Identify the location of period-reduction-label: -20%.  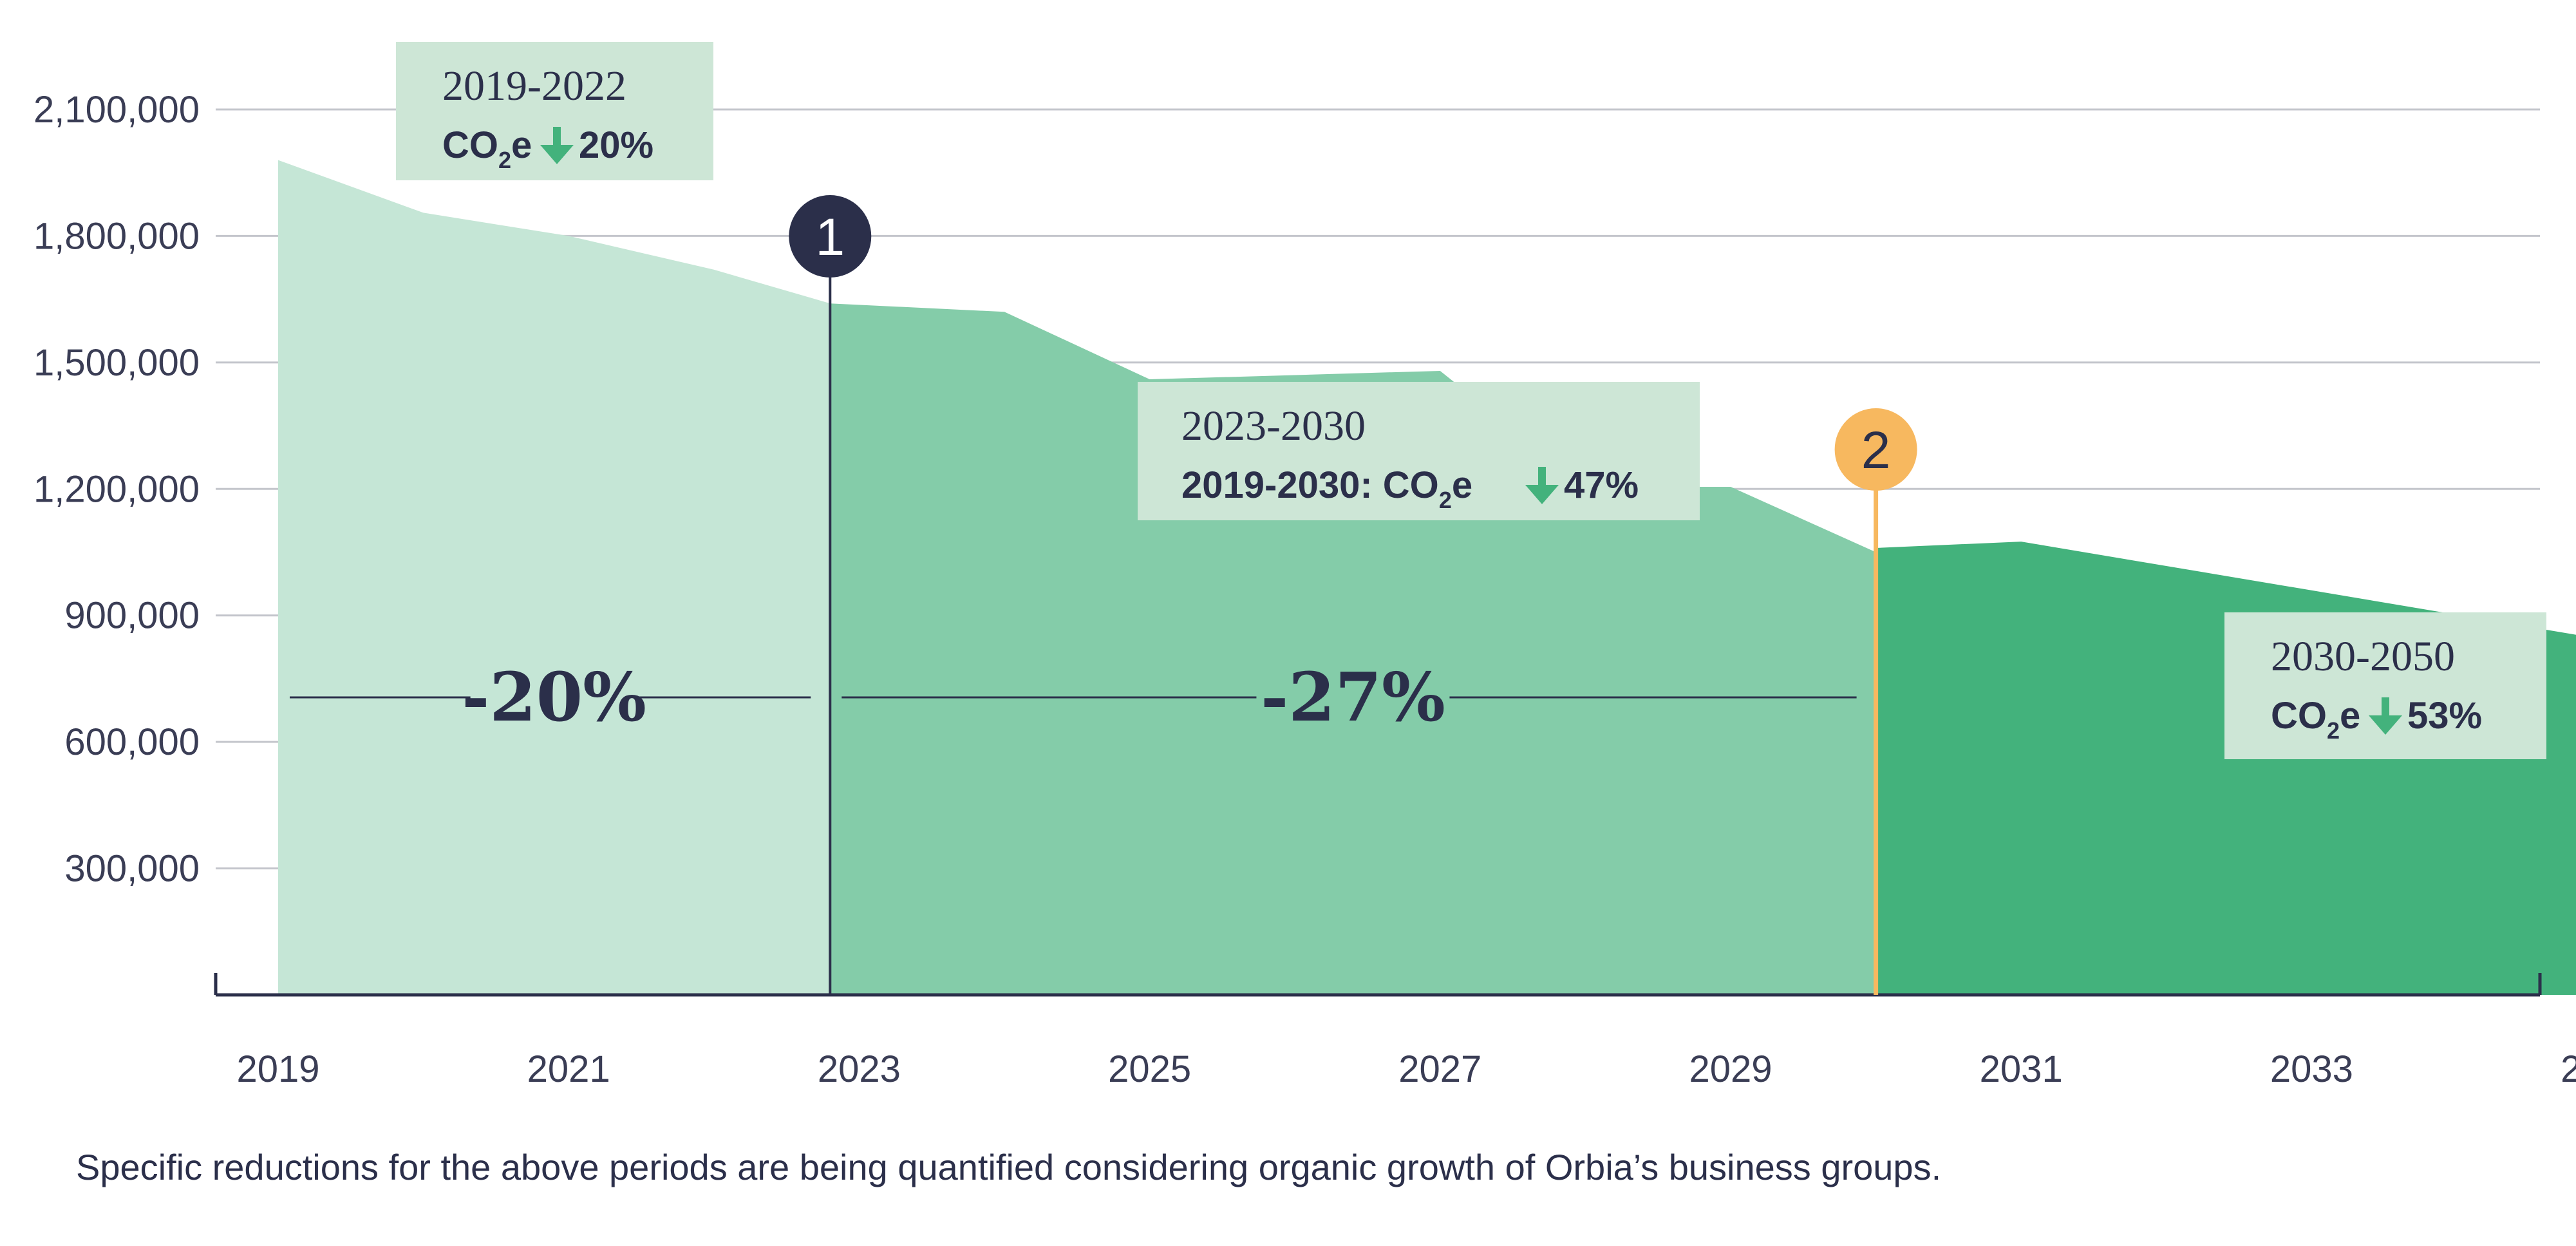
(554, 697).